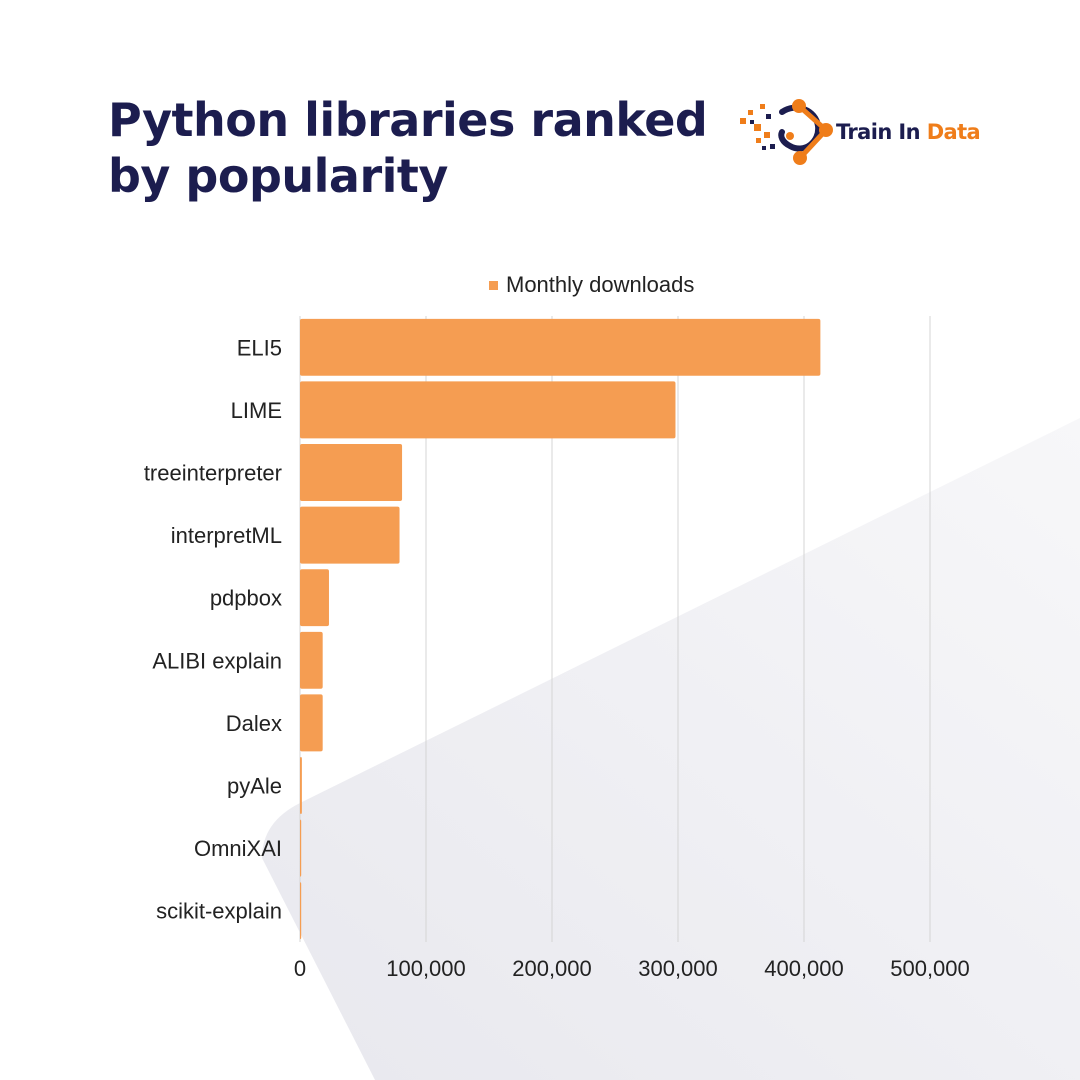 This screenshot has height=1080, width=1080. Describe the element at coordinates (254, 723) in the screenshot. I see `category-label: Dalex` at that location.